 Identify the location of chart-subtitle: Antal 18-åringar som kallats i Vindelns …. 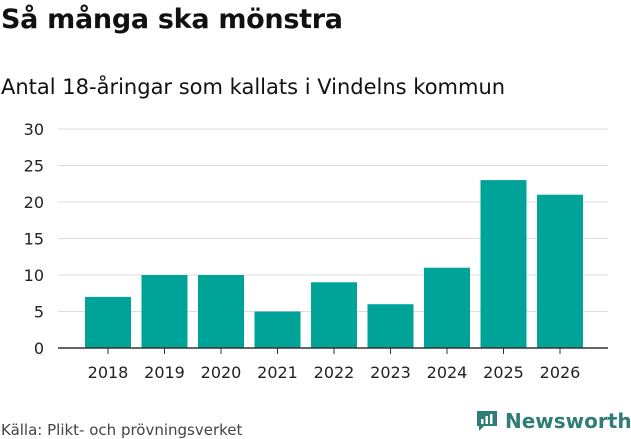
(253, 87).